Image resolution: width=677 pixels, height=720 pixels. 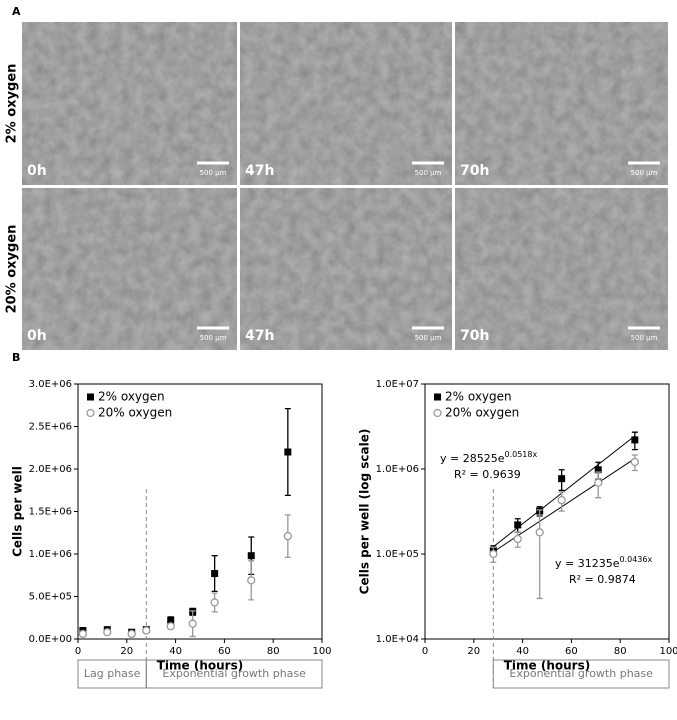 What do you see at coordinates (397, 639) in the screenshot?
I see `y-tick-label: 1.0E+04` at bounding box center [397, 639].